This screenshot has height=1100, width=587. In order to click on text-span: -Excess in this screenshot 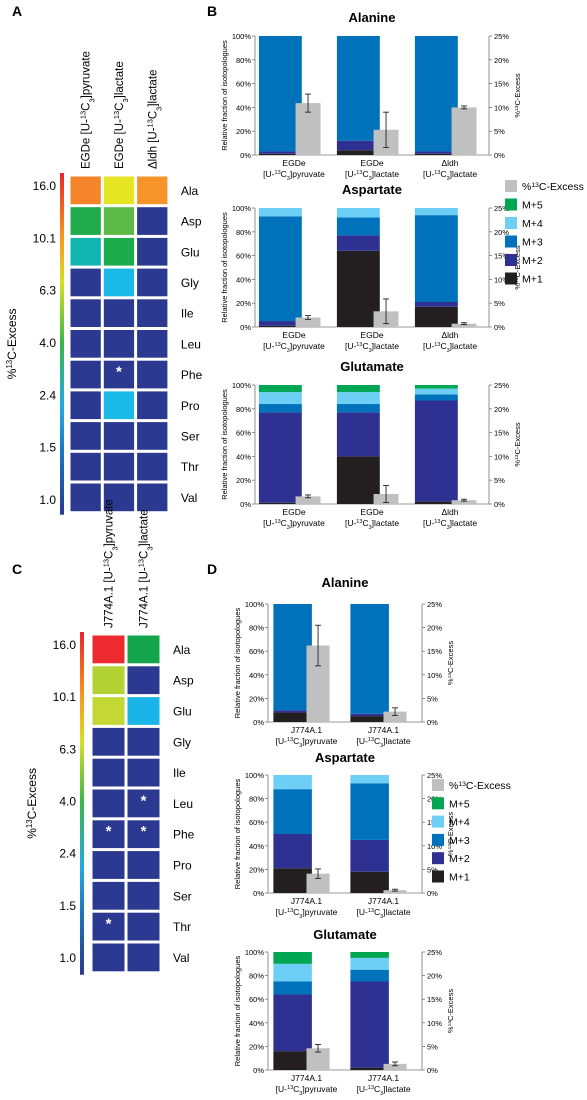, I will do `click(450, 654)`.